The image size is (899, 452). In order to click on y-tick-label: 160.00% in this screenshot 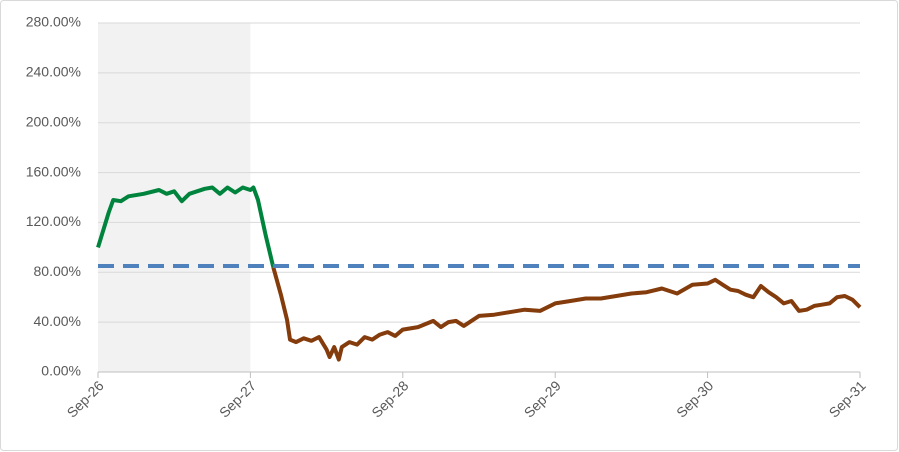, I will do `click(53, 171)`.